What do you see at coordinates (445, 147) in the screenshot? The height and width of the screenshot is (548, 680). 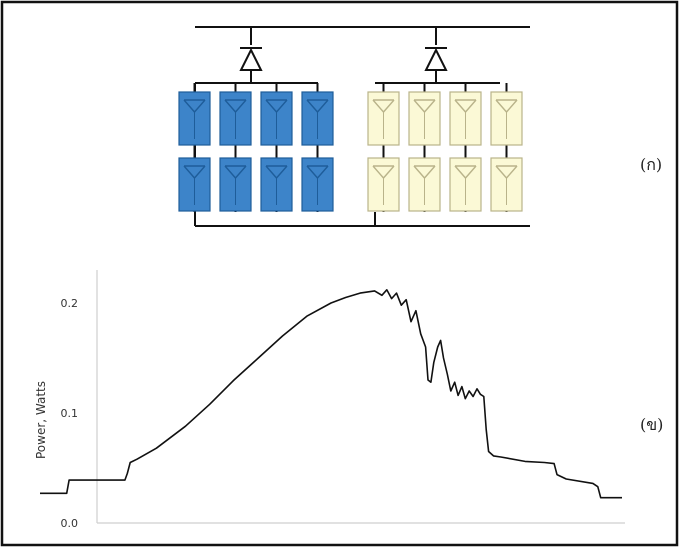 I see `right-panel-array` at bounding box center [445, 147].